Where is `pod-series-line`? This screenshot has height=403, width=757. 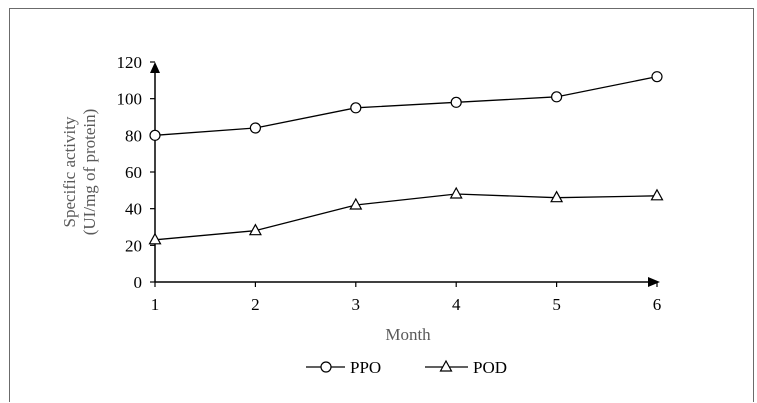 pod-series-line is located at coordinates (406, 217).